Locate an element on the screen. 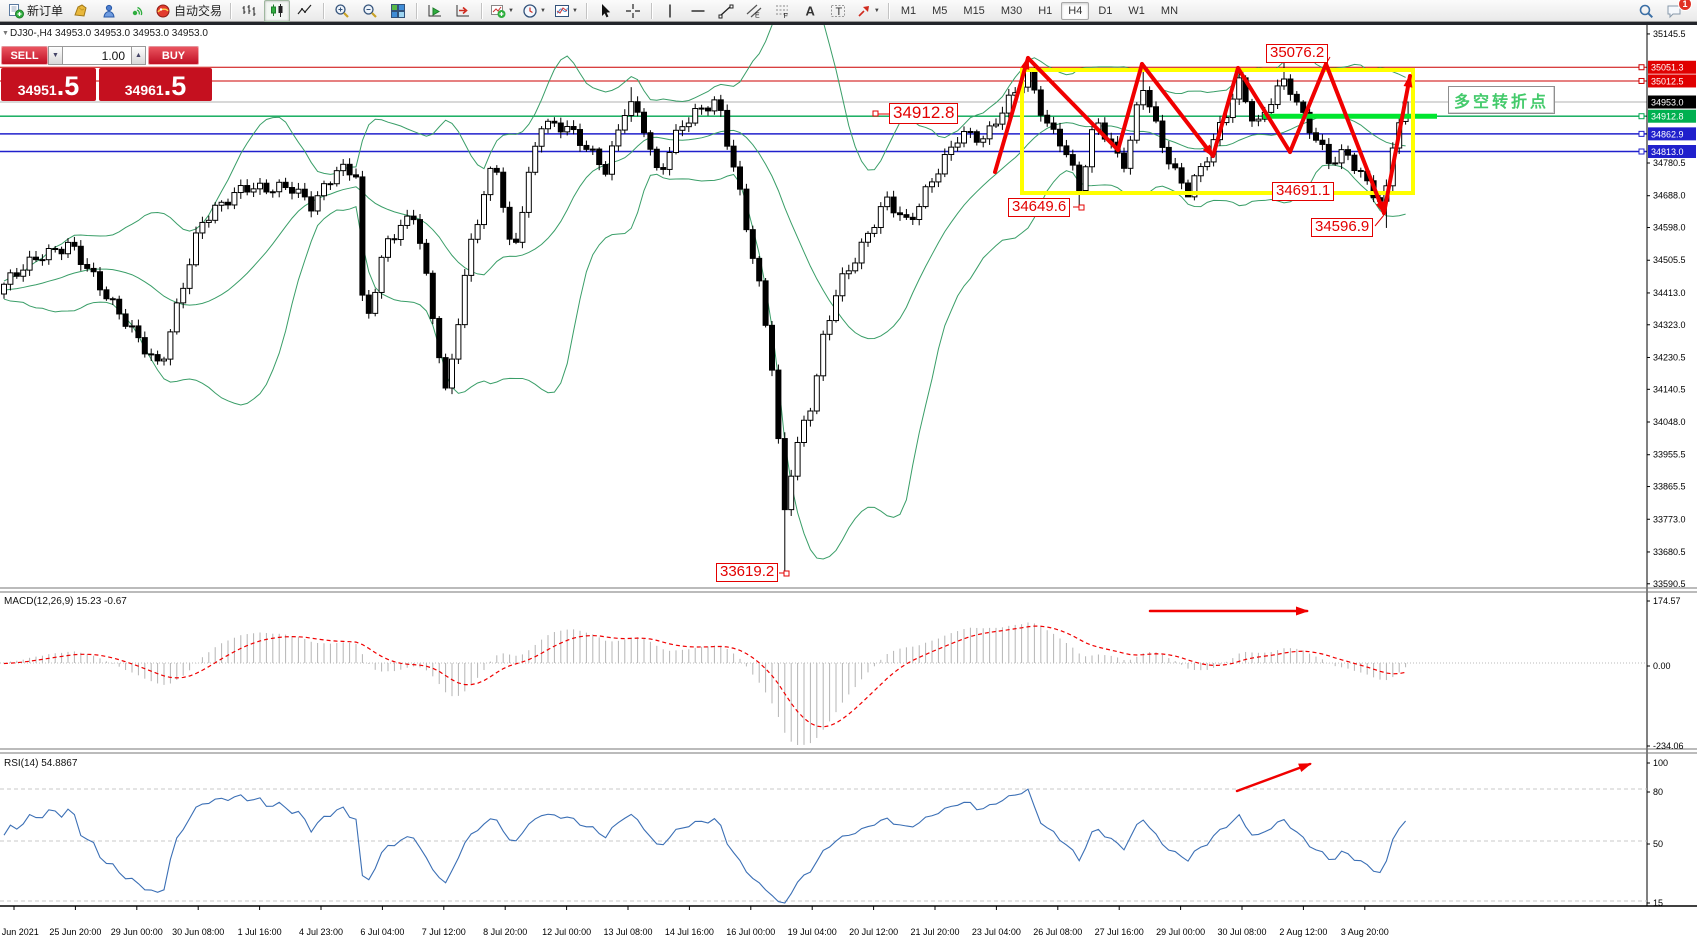 The height and width of the screenshot is (947, 1697). price-annotation: 34596.9 is located at coordinates (1342, 227).